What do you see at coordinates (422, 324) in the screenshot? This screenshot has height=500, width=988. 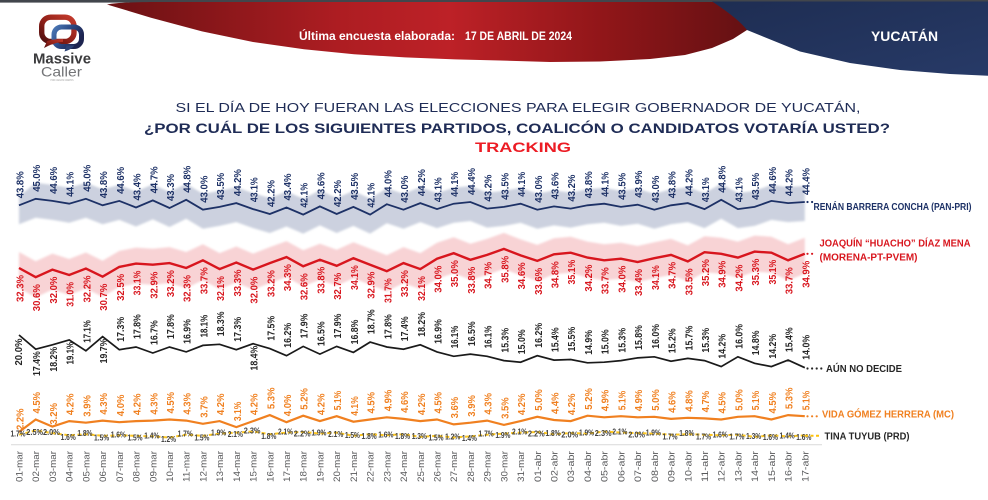 I see `svg-text: 18.2%` at bounding box center [422, 324].